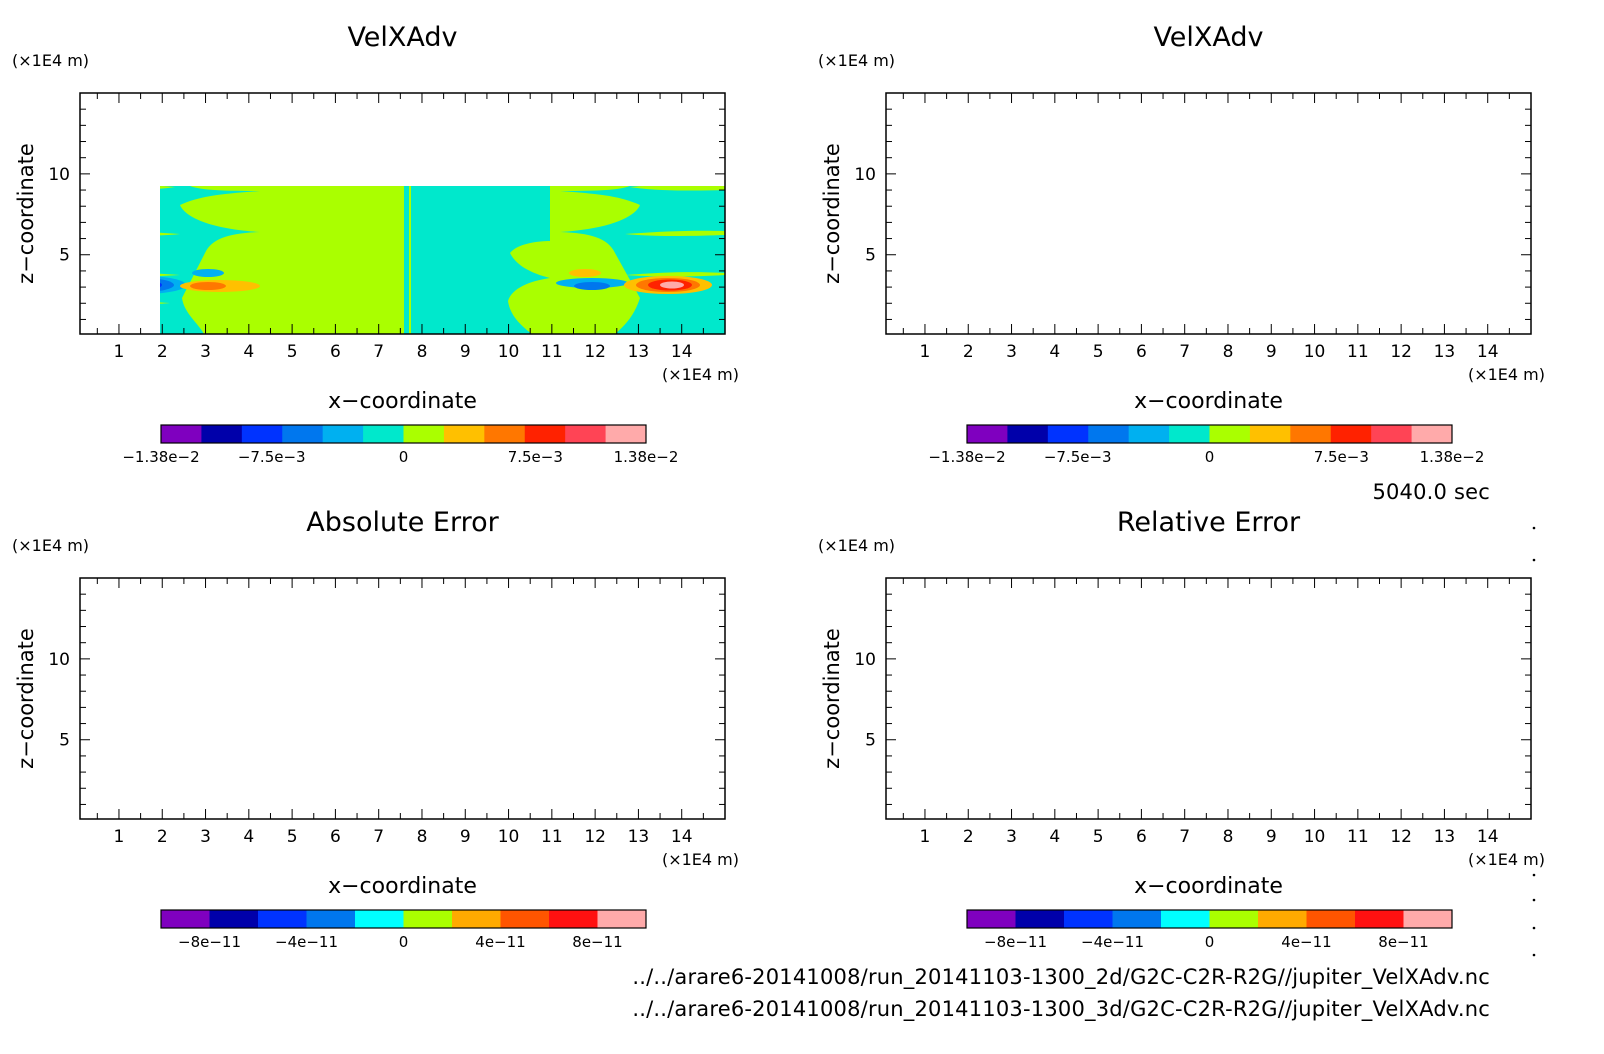 This screenshot has height=1054, width=1604. I want to click on colorbar: −1.38e−2 −7.5e−3 0 7.5e−3 1.38e−2, so click(1206, 445).